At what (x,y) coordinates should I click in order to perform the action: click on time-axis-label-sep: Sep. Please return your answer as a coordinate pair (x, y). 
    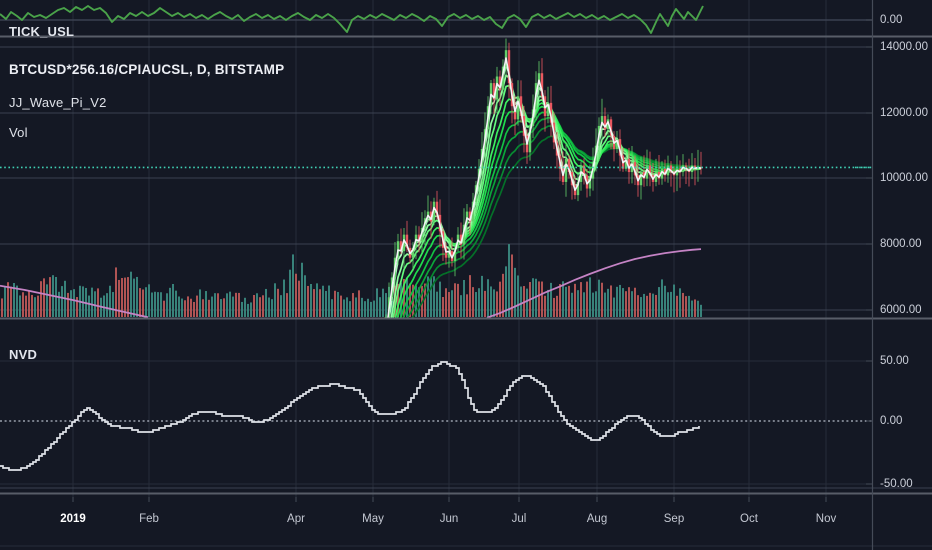
    Looking at the image, I should click on (674, 519).